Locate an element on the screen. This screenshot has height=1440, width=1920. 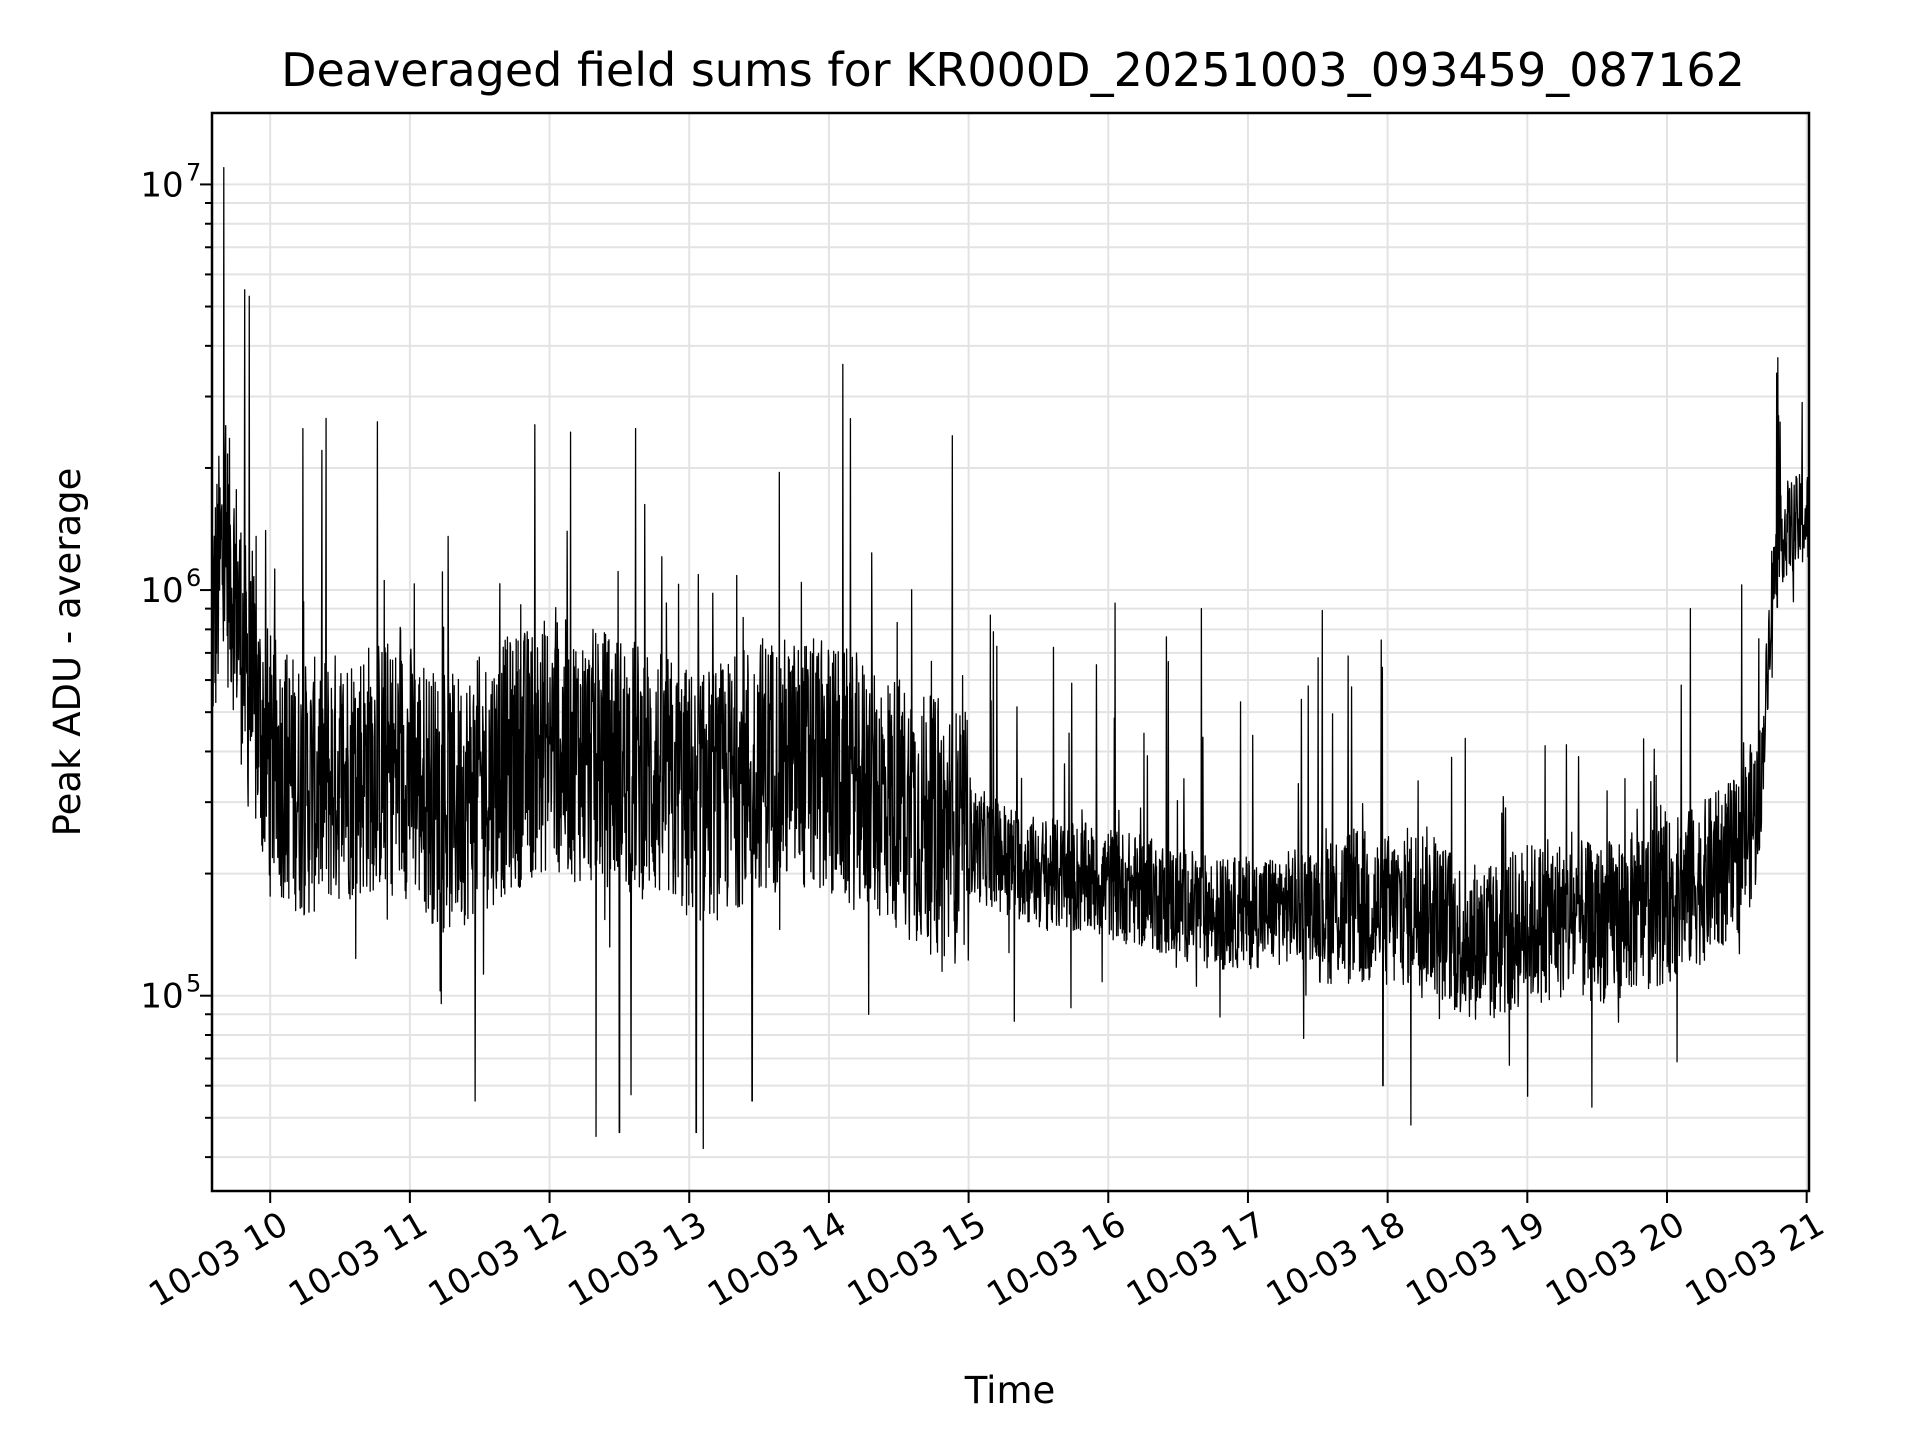
x-tick-label: 10-03 11 is located at coordinates (358, 1259).